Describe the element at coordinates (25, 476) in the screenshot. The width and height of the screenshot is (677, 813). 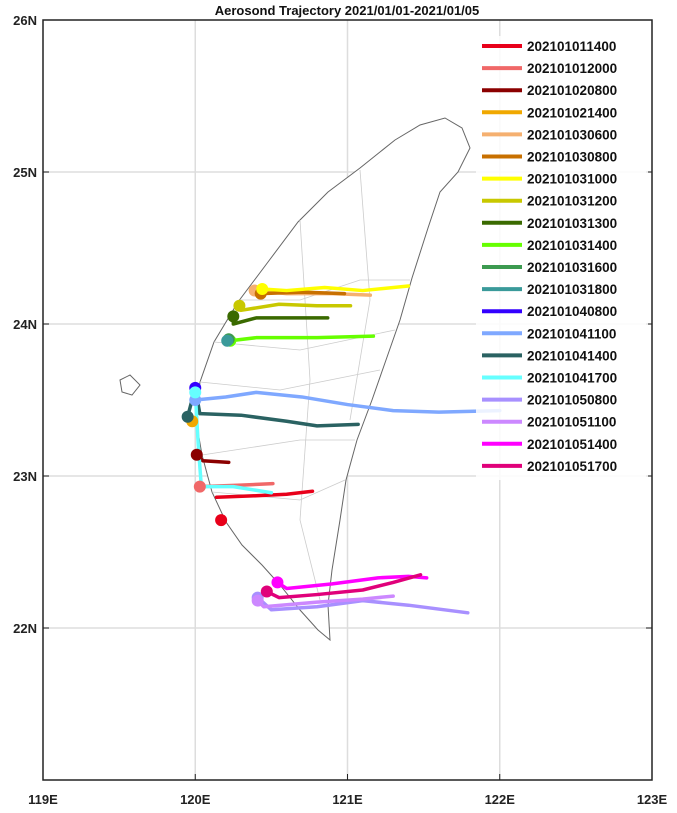
I see `y-tick-label: 23N` at that location.